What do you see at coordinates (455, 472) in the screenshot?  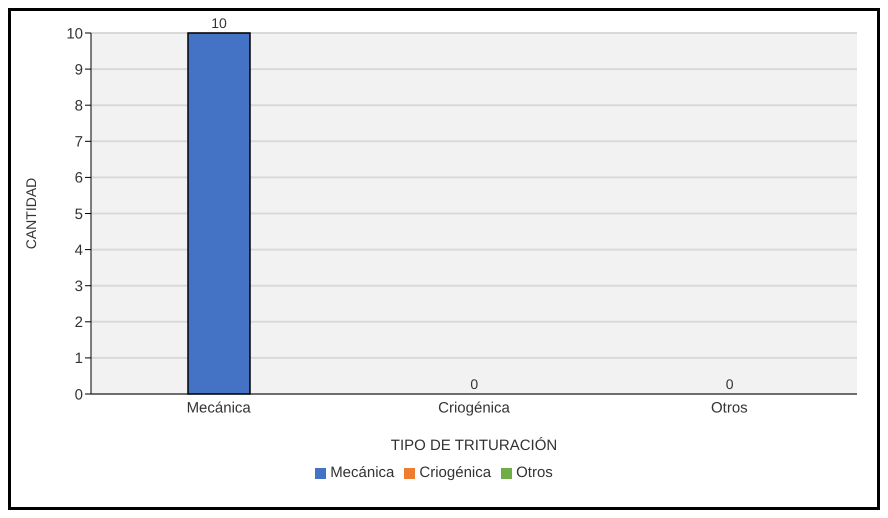 I see `legend-label: Criogénica` at bounding box center [455, 472].